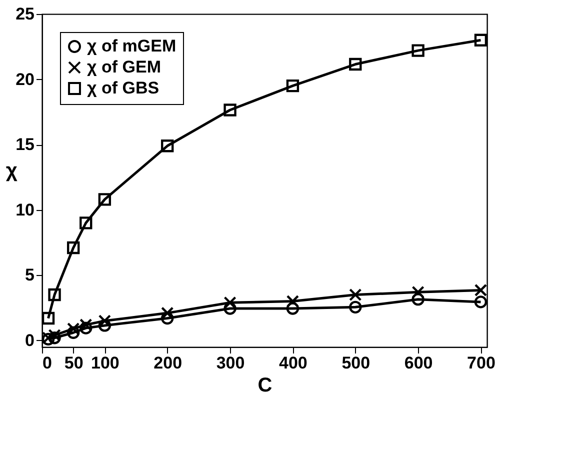  Describe the element at coordinates (293, 363) in the screenshot. I see `x-tick-label: 400` at that location.